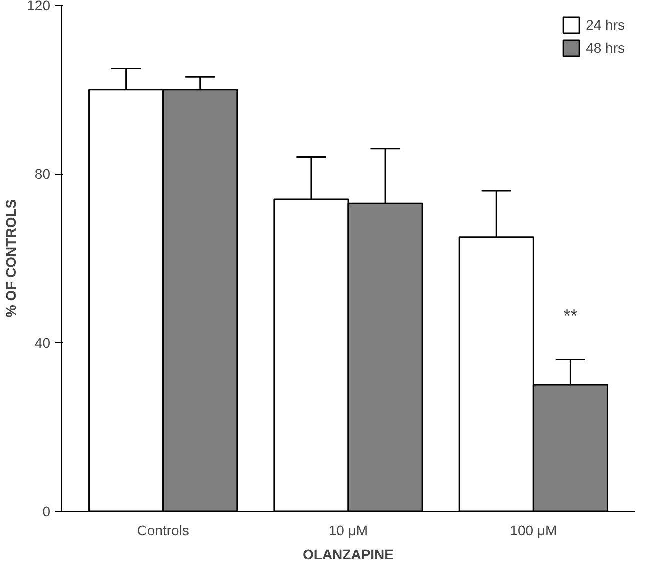  Describe the element at coordinates (163, 530) in the screenshot. I see `x-tick-label: Controls` at that location.